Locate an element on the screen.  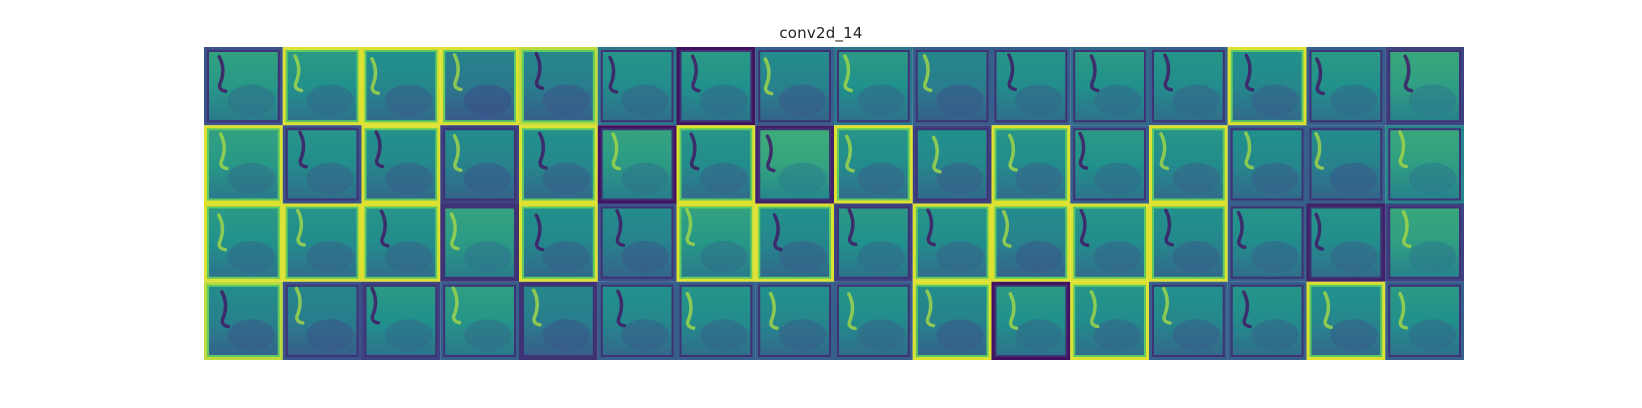
chart-title: conv2d_14 is located at coordinates (821, 33).